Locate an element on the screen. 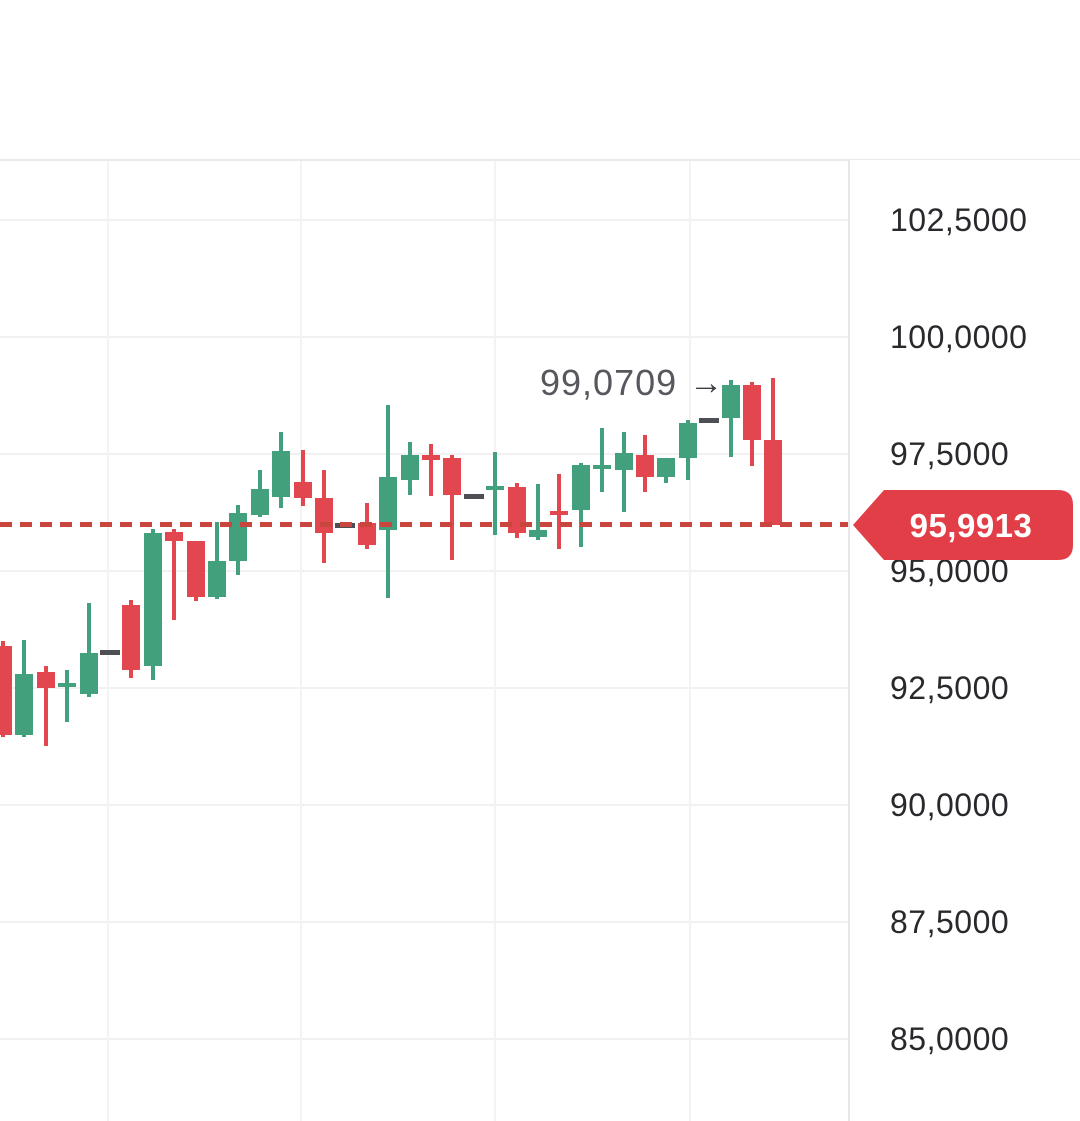  last-price-dotted-line is located at coordinates (426, 525).